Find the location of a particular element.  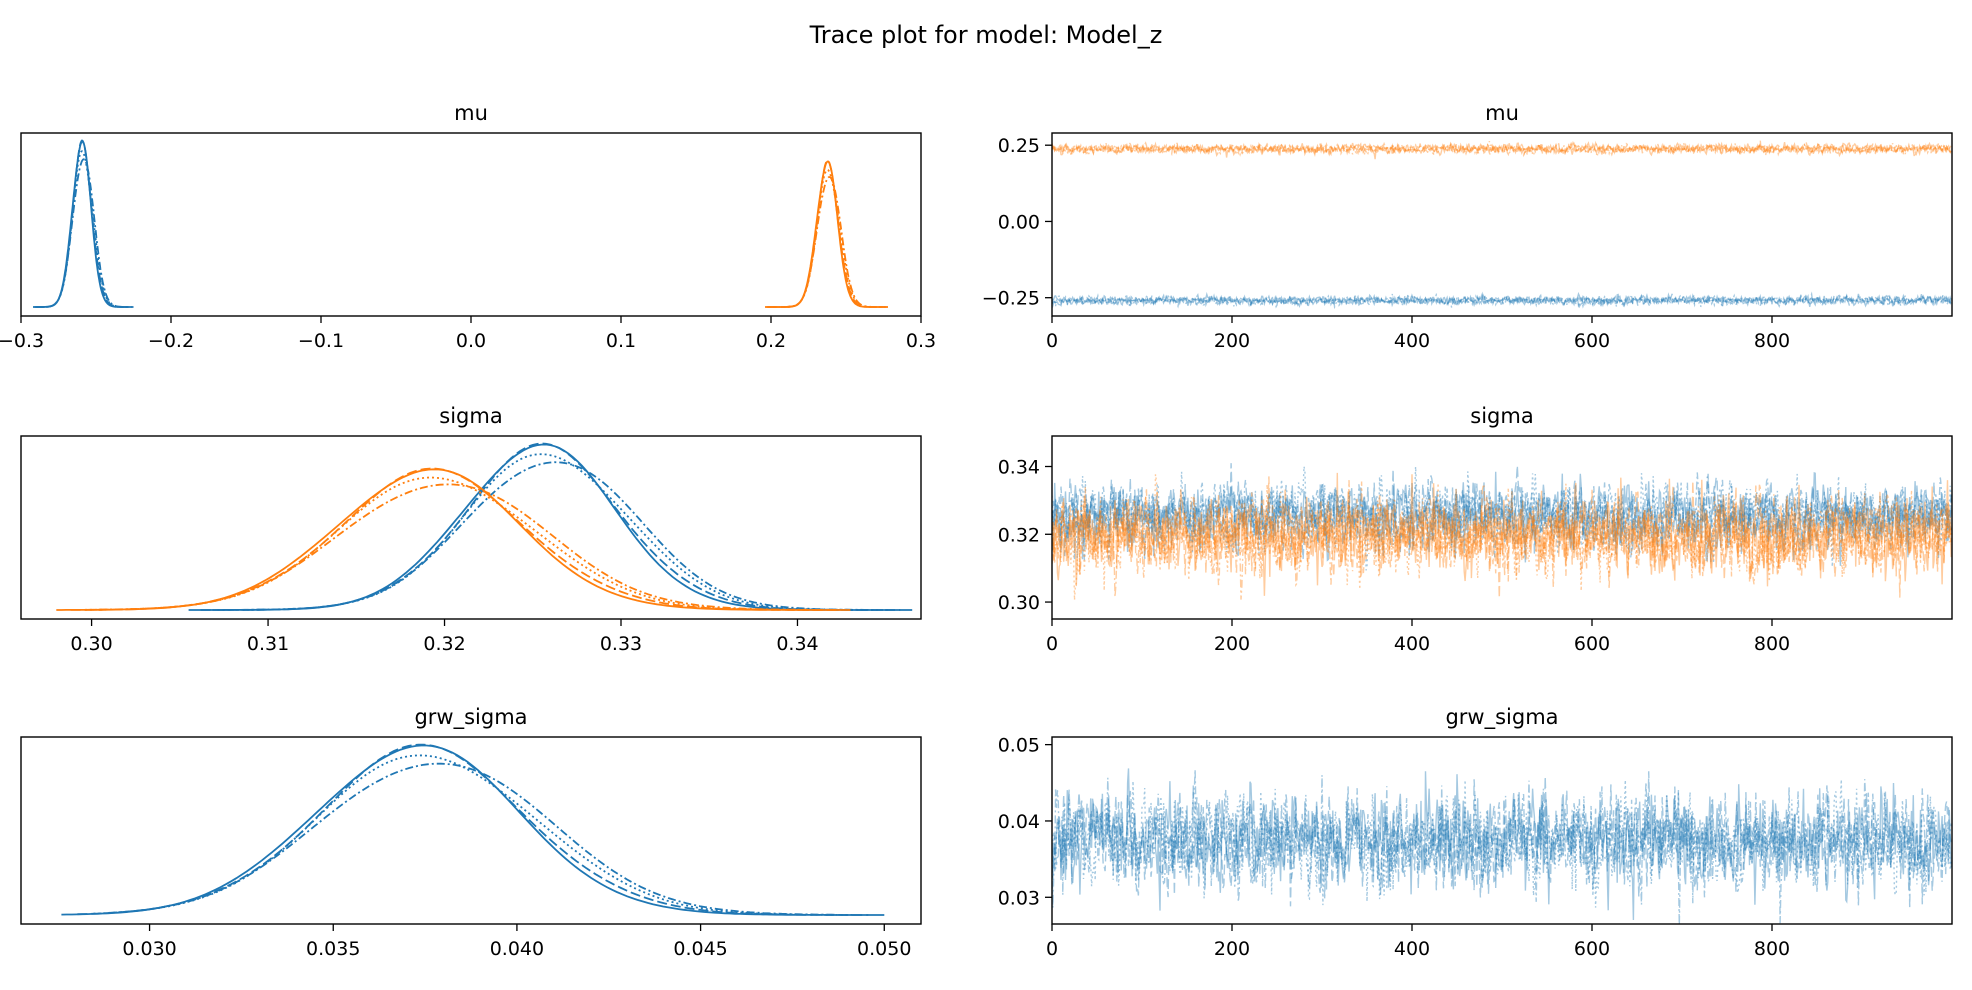

x-tick-label: 0.3 is located at coordinates (921, 341).